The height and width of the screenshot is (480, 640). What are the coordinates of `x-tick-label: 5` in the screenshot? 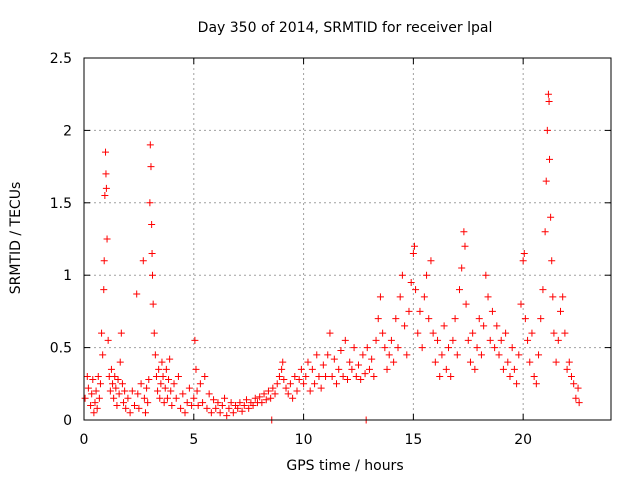 It's located at (193, 440).